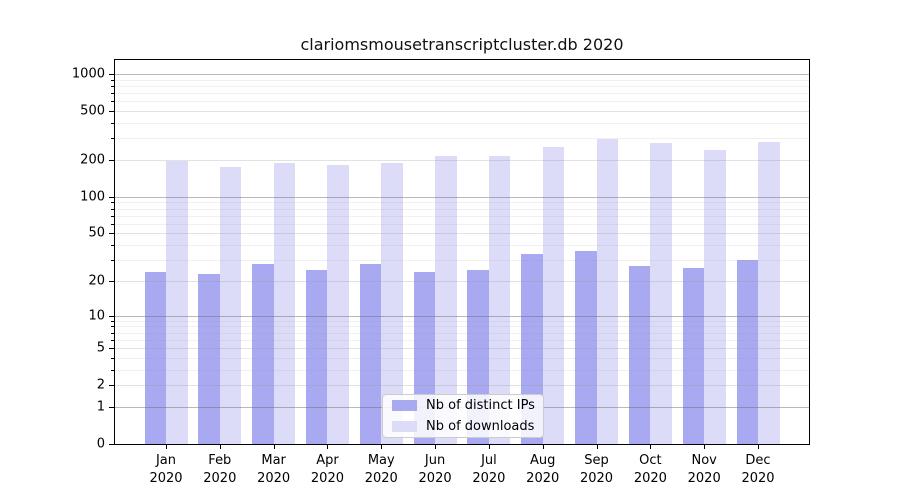 The height and width of the screenshot is (500, 900). Describe the element at coordinates (274, 470) in the screenshot. I see `x-tick-label-mar: Mar 2020` at that location.